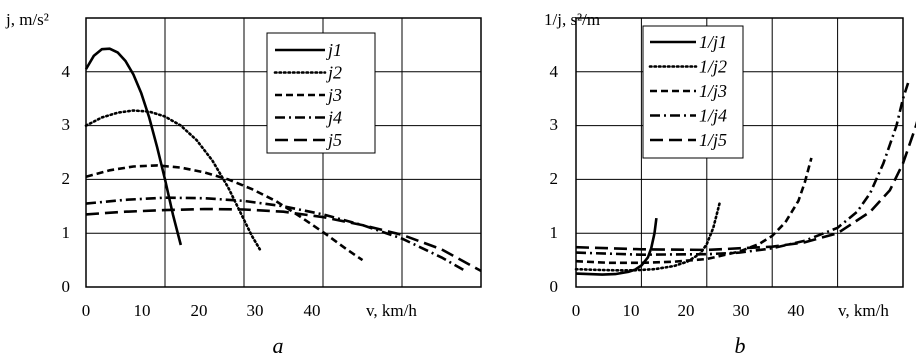 The height and width of the screenshot is (360, 916). Describe the element at coordinates (278, 345) in the screenshot. I see `panel-caption-a: a` at that location.